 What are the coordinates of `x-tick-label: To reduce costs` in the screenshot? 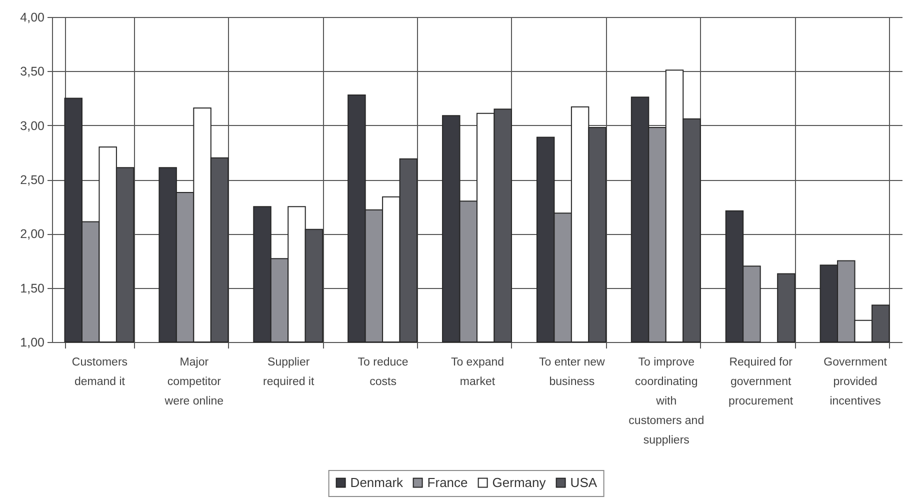 It's located at (383, 372).